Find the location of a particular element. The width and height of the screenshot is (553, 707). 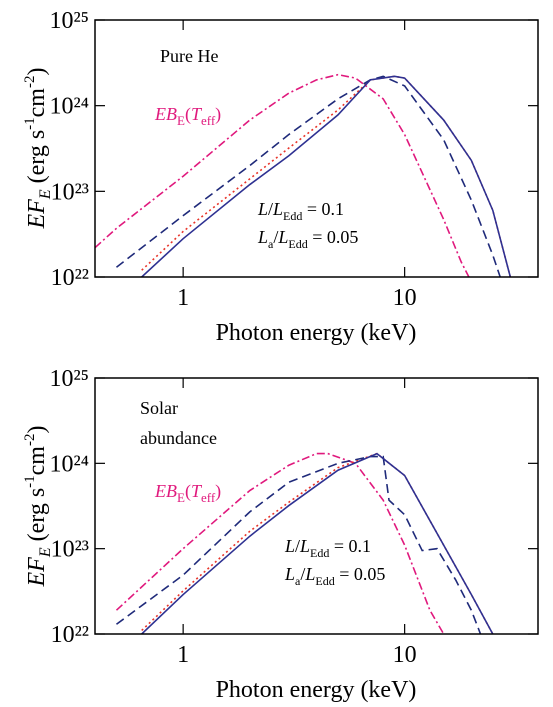

annotation: Solar is located at coordinates (159, 408).